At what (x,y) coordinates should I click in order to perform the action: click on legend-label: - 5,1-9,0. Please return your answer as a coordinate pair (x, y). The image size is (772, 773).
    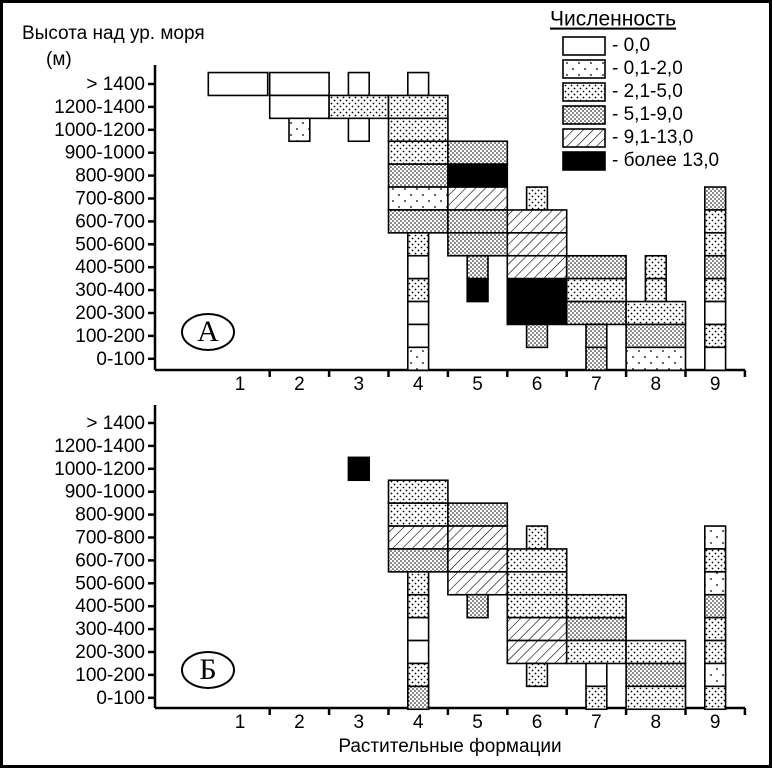
    Looking at the image, I should click on (647, 114).